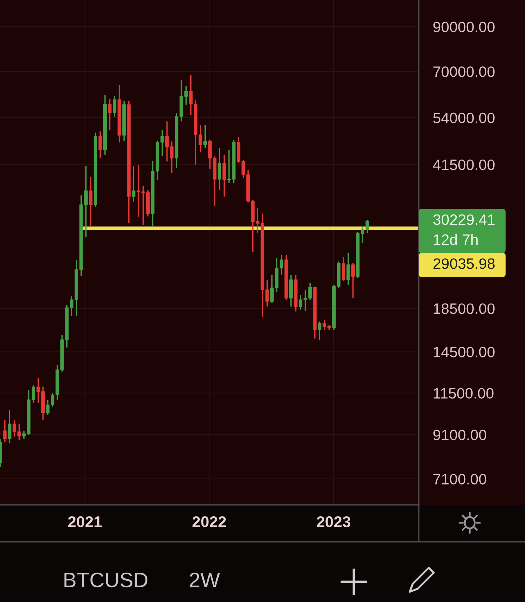 This screenshot has height=602, width=525. I want to click on y-tick-label: 90000.00, so click(464, 27).